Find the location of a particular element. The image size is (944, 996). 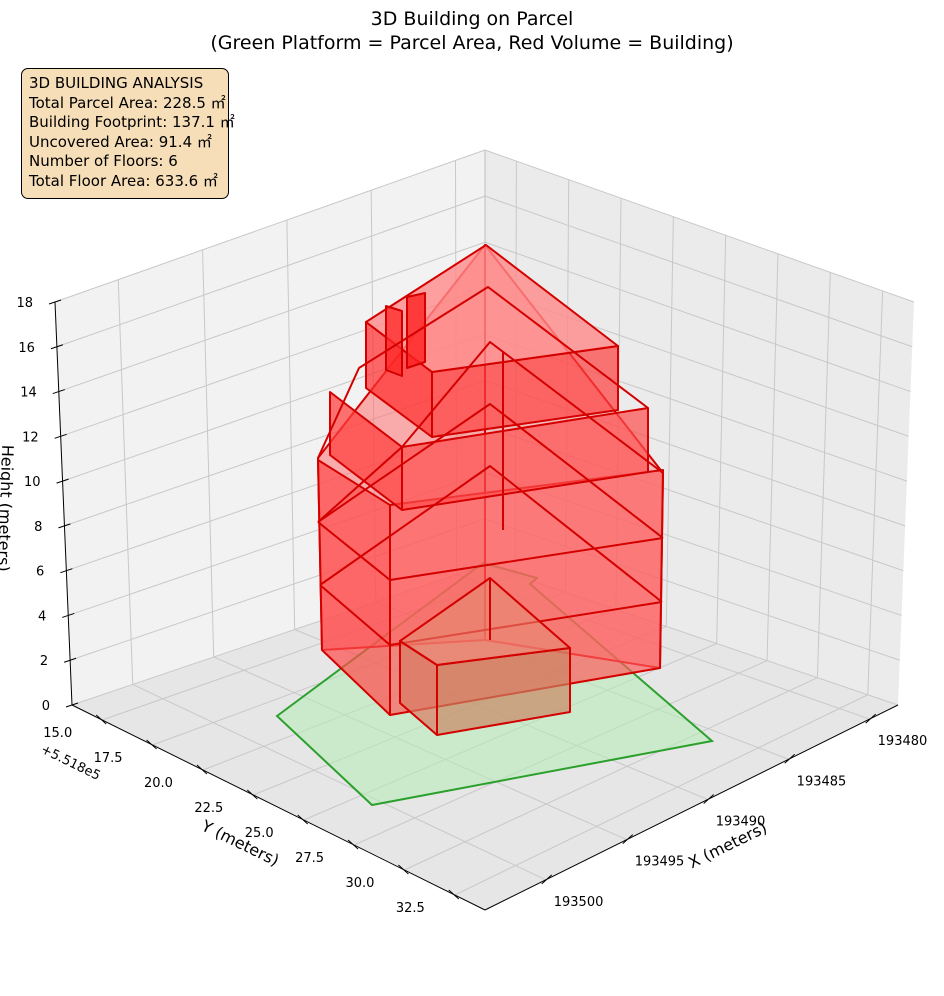

chart-title: 3D Building on Parcel is located at coordinates (472, 19).